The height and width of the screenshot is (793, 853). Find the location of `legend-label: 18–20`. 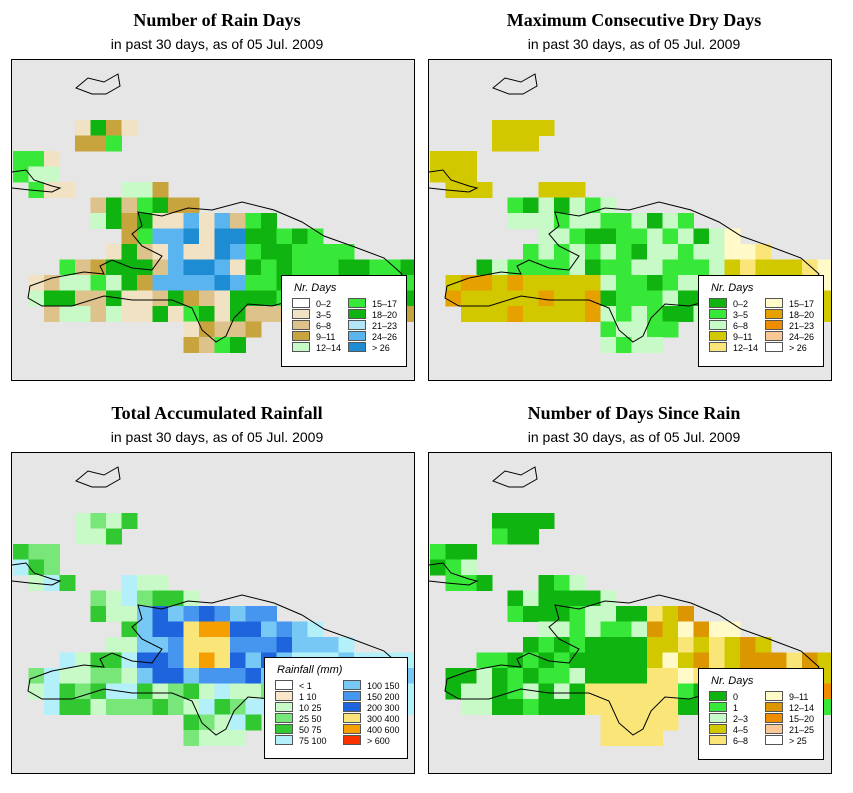

legend-label: 18–20 is located at coordinates (385, 315).